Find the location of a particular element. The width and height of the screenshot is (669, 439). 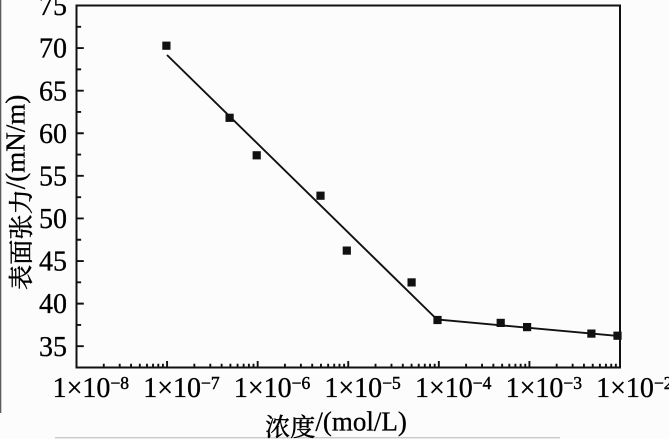

svg-text: 65 is located at coordinates (53, 91).